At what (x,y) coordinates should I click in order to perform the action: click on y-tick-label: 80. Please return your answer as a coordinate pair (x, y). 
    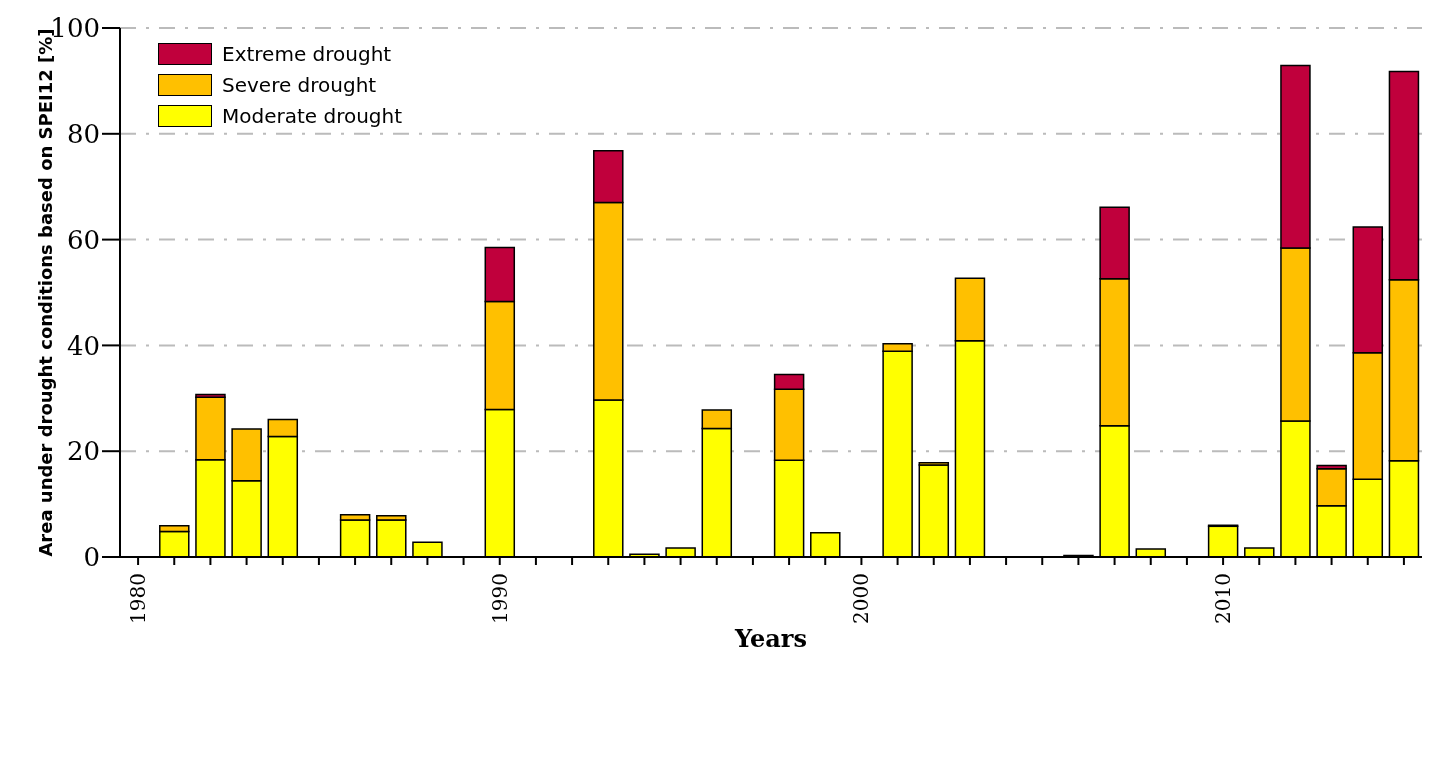
    Looking at the image, I should click on (83, 134).